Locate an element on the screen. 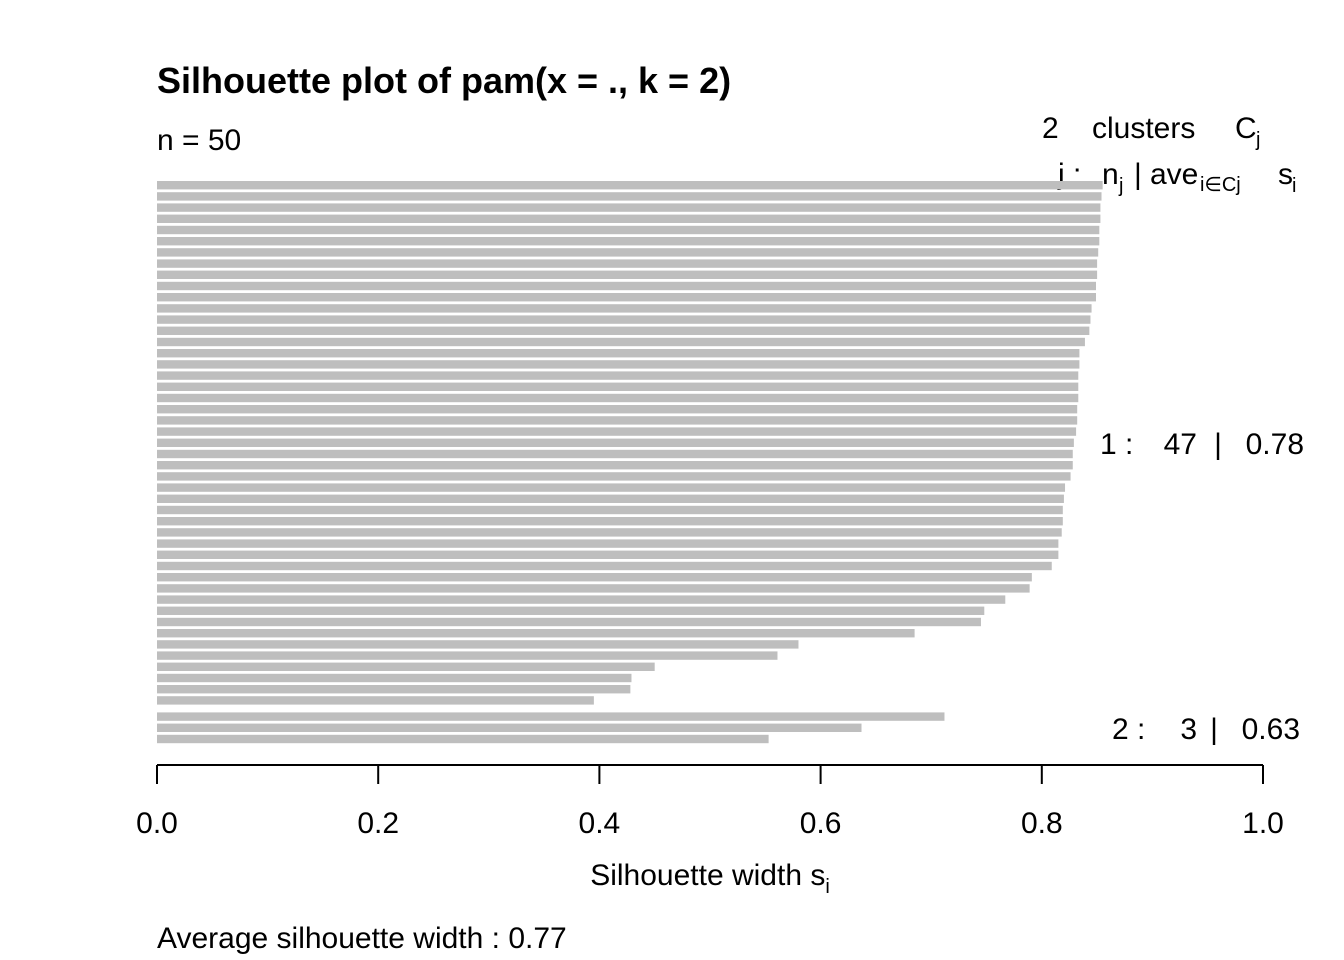  x-axis-label-subscript: i is located at coordinates (827, 887).